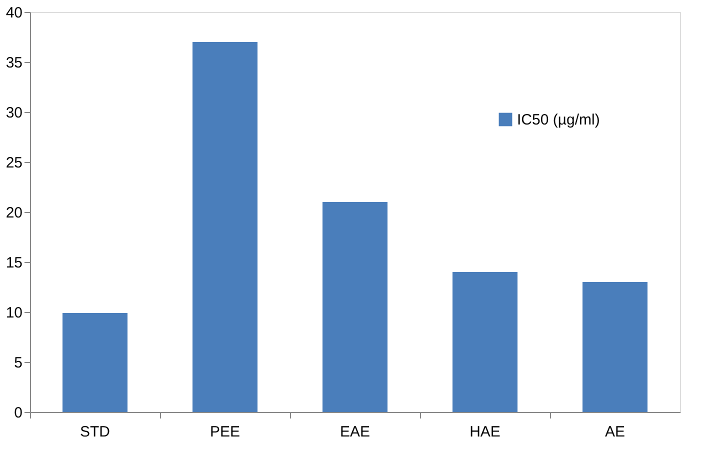  What do you see at coordinates (18, 413) in the screenshot?
I see `y-tick-label: 0` at bounding box center [18, 413].